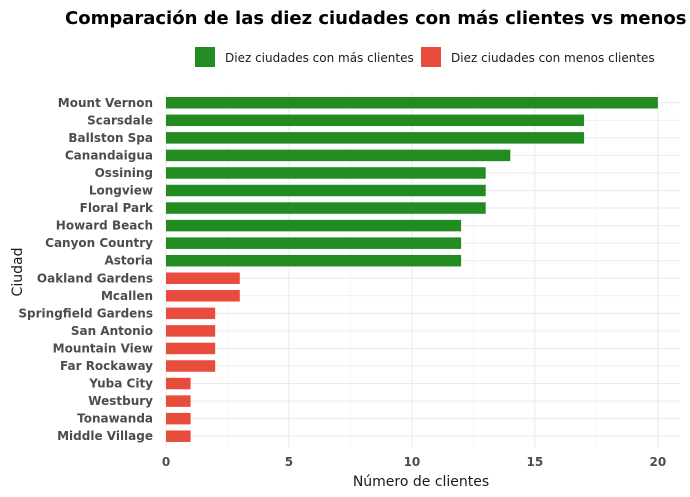 The width and height of the screenshot is (690, 497). What do you see at coordinates (120, 120) in the screenshot?
I see `y-tick-label: Scarsdale` at bounding box center [120, 120].